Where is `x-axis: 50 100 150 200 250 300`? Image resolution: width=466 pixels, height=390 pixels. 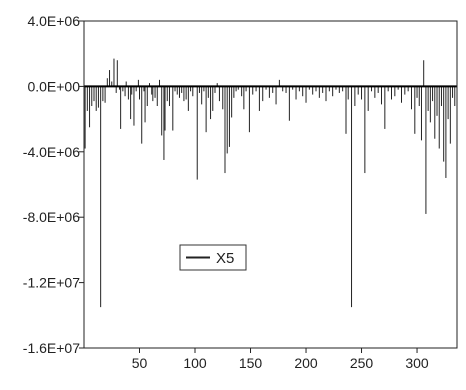 x-axis: 50 100 150 200 250 300 is located at coordinates (280, 359).